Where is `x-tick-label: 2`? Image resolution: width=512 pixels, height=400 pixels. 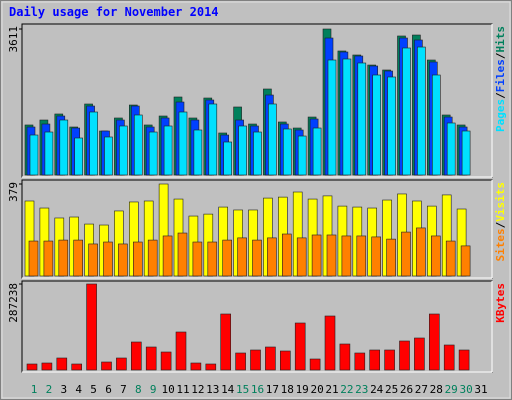
x-tick-label: 2 is located at coordinates (49, 389).